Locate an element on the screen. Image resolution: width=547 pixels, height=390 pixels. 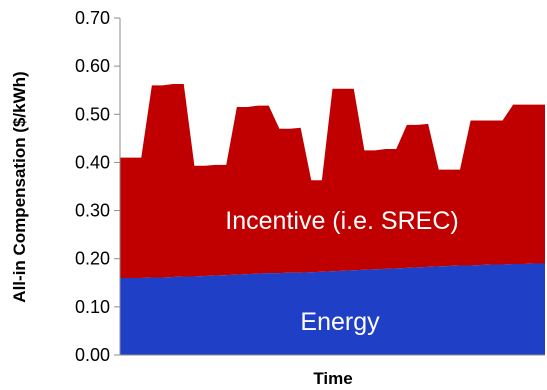
y-tick-label: 0.20 is located at coordinates (92, 259).